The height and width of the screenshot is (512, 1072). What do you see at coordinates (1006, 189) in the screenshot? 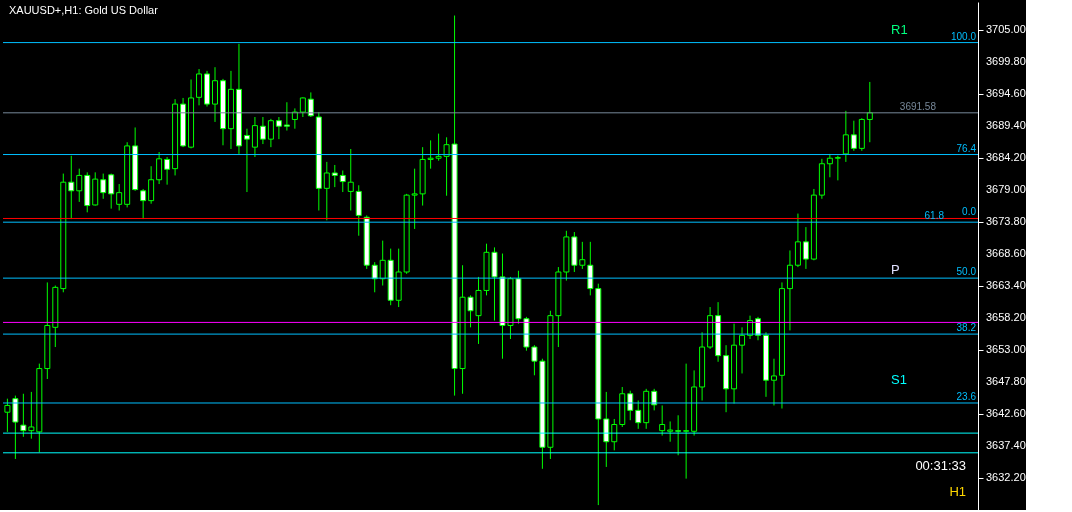
I see `y-tick-label: 3679.00` at bounding box center [1006, 189].